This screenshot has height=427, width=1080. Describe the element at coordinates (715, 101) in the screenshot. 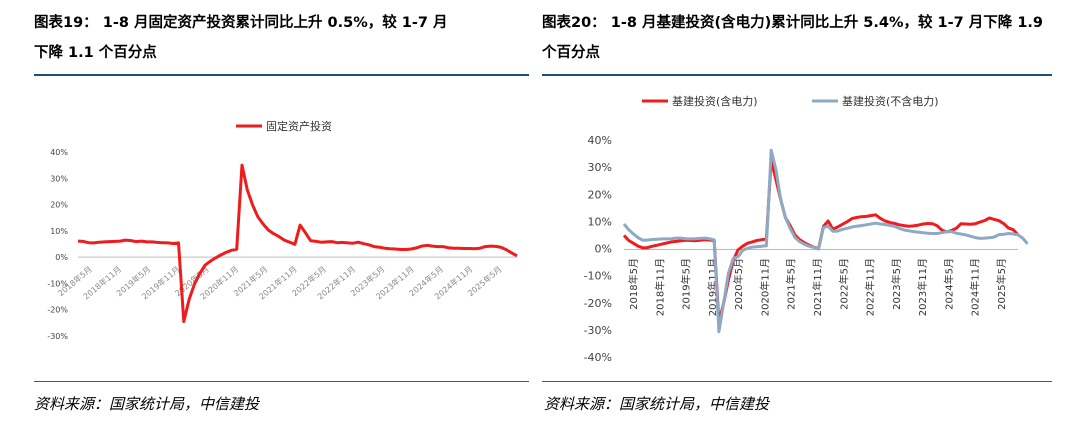

I see `chart2-legend-label: 基建投资(含电力)` at that location.